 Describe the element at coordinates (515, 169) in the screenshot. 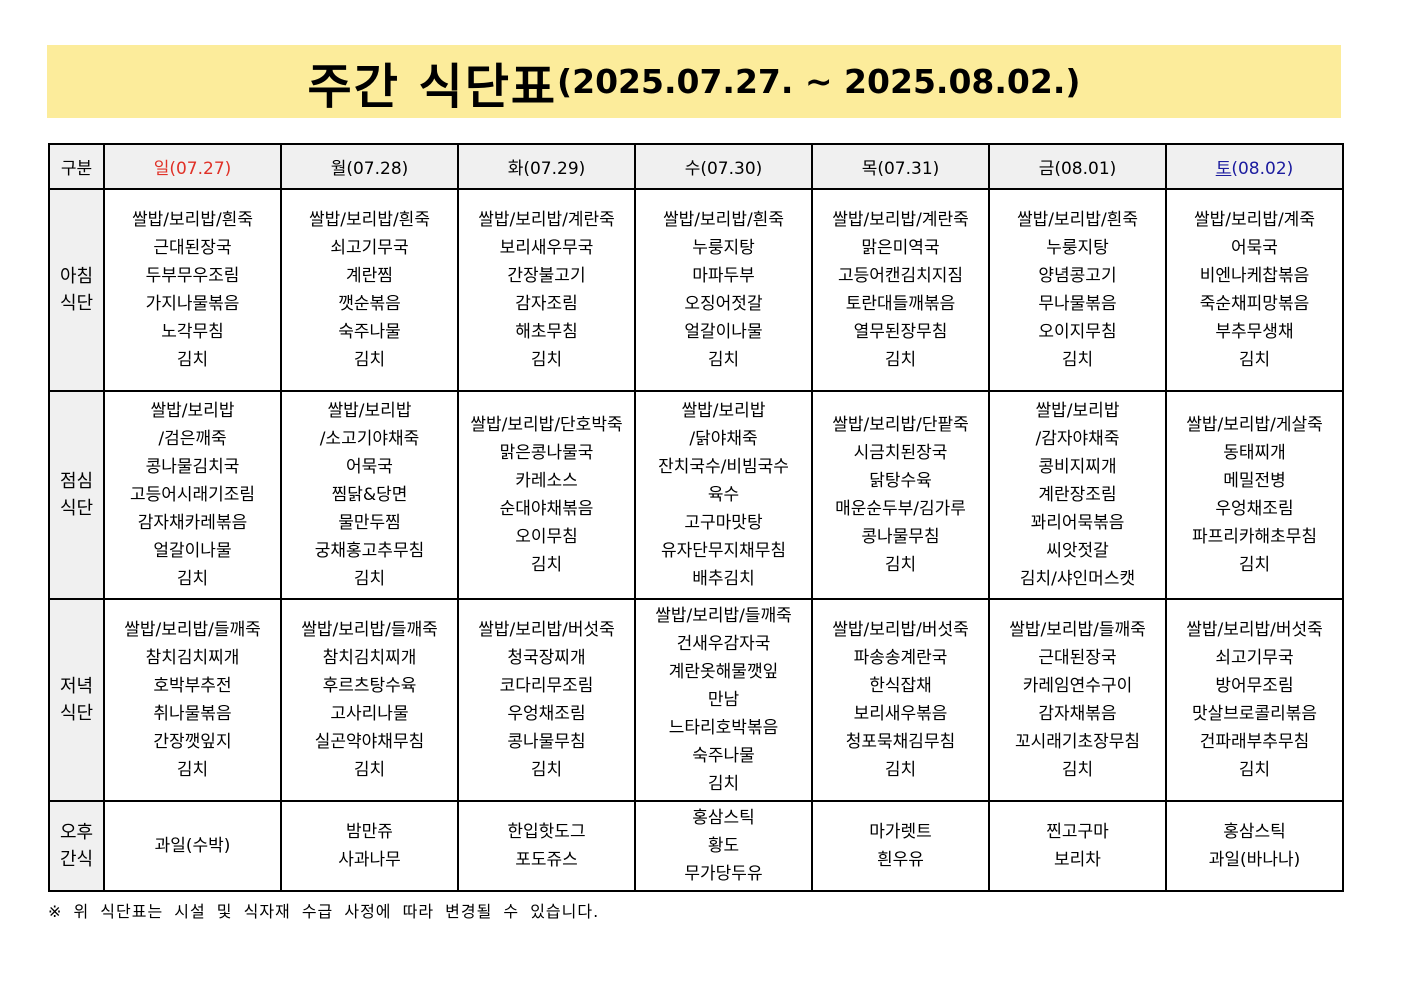

I see `day-header-tuesday-day: 화` at that location.